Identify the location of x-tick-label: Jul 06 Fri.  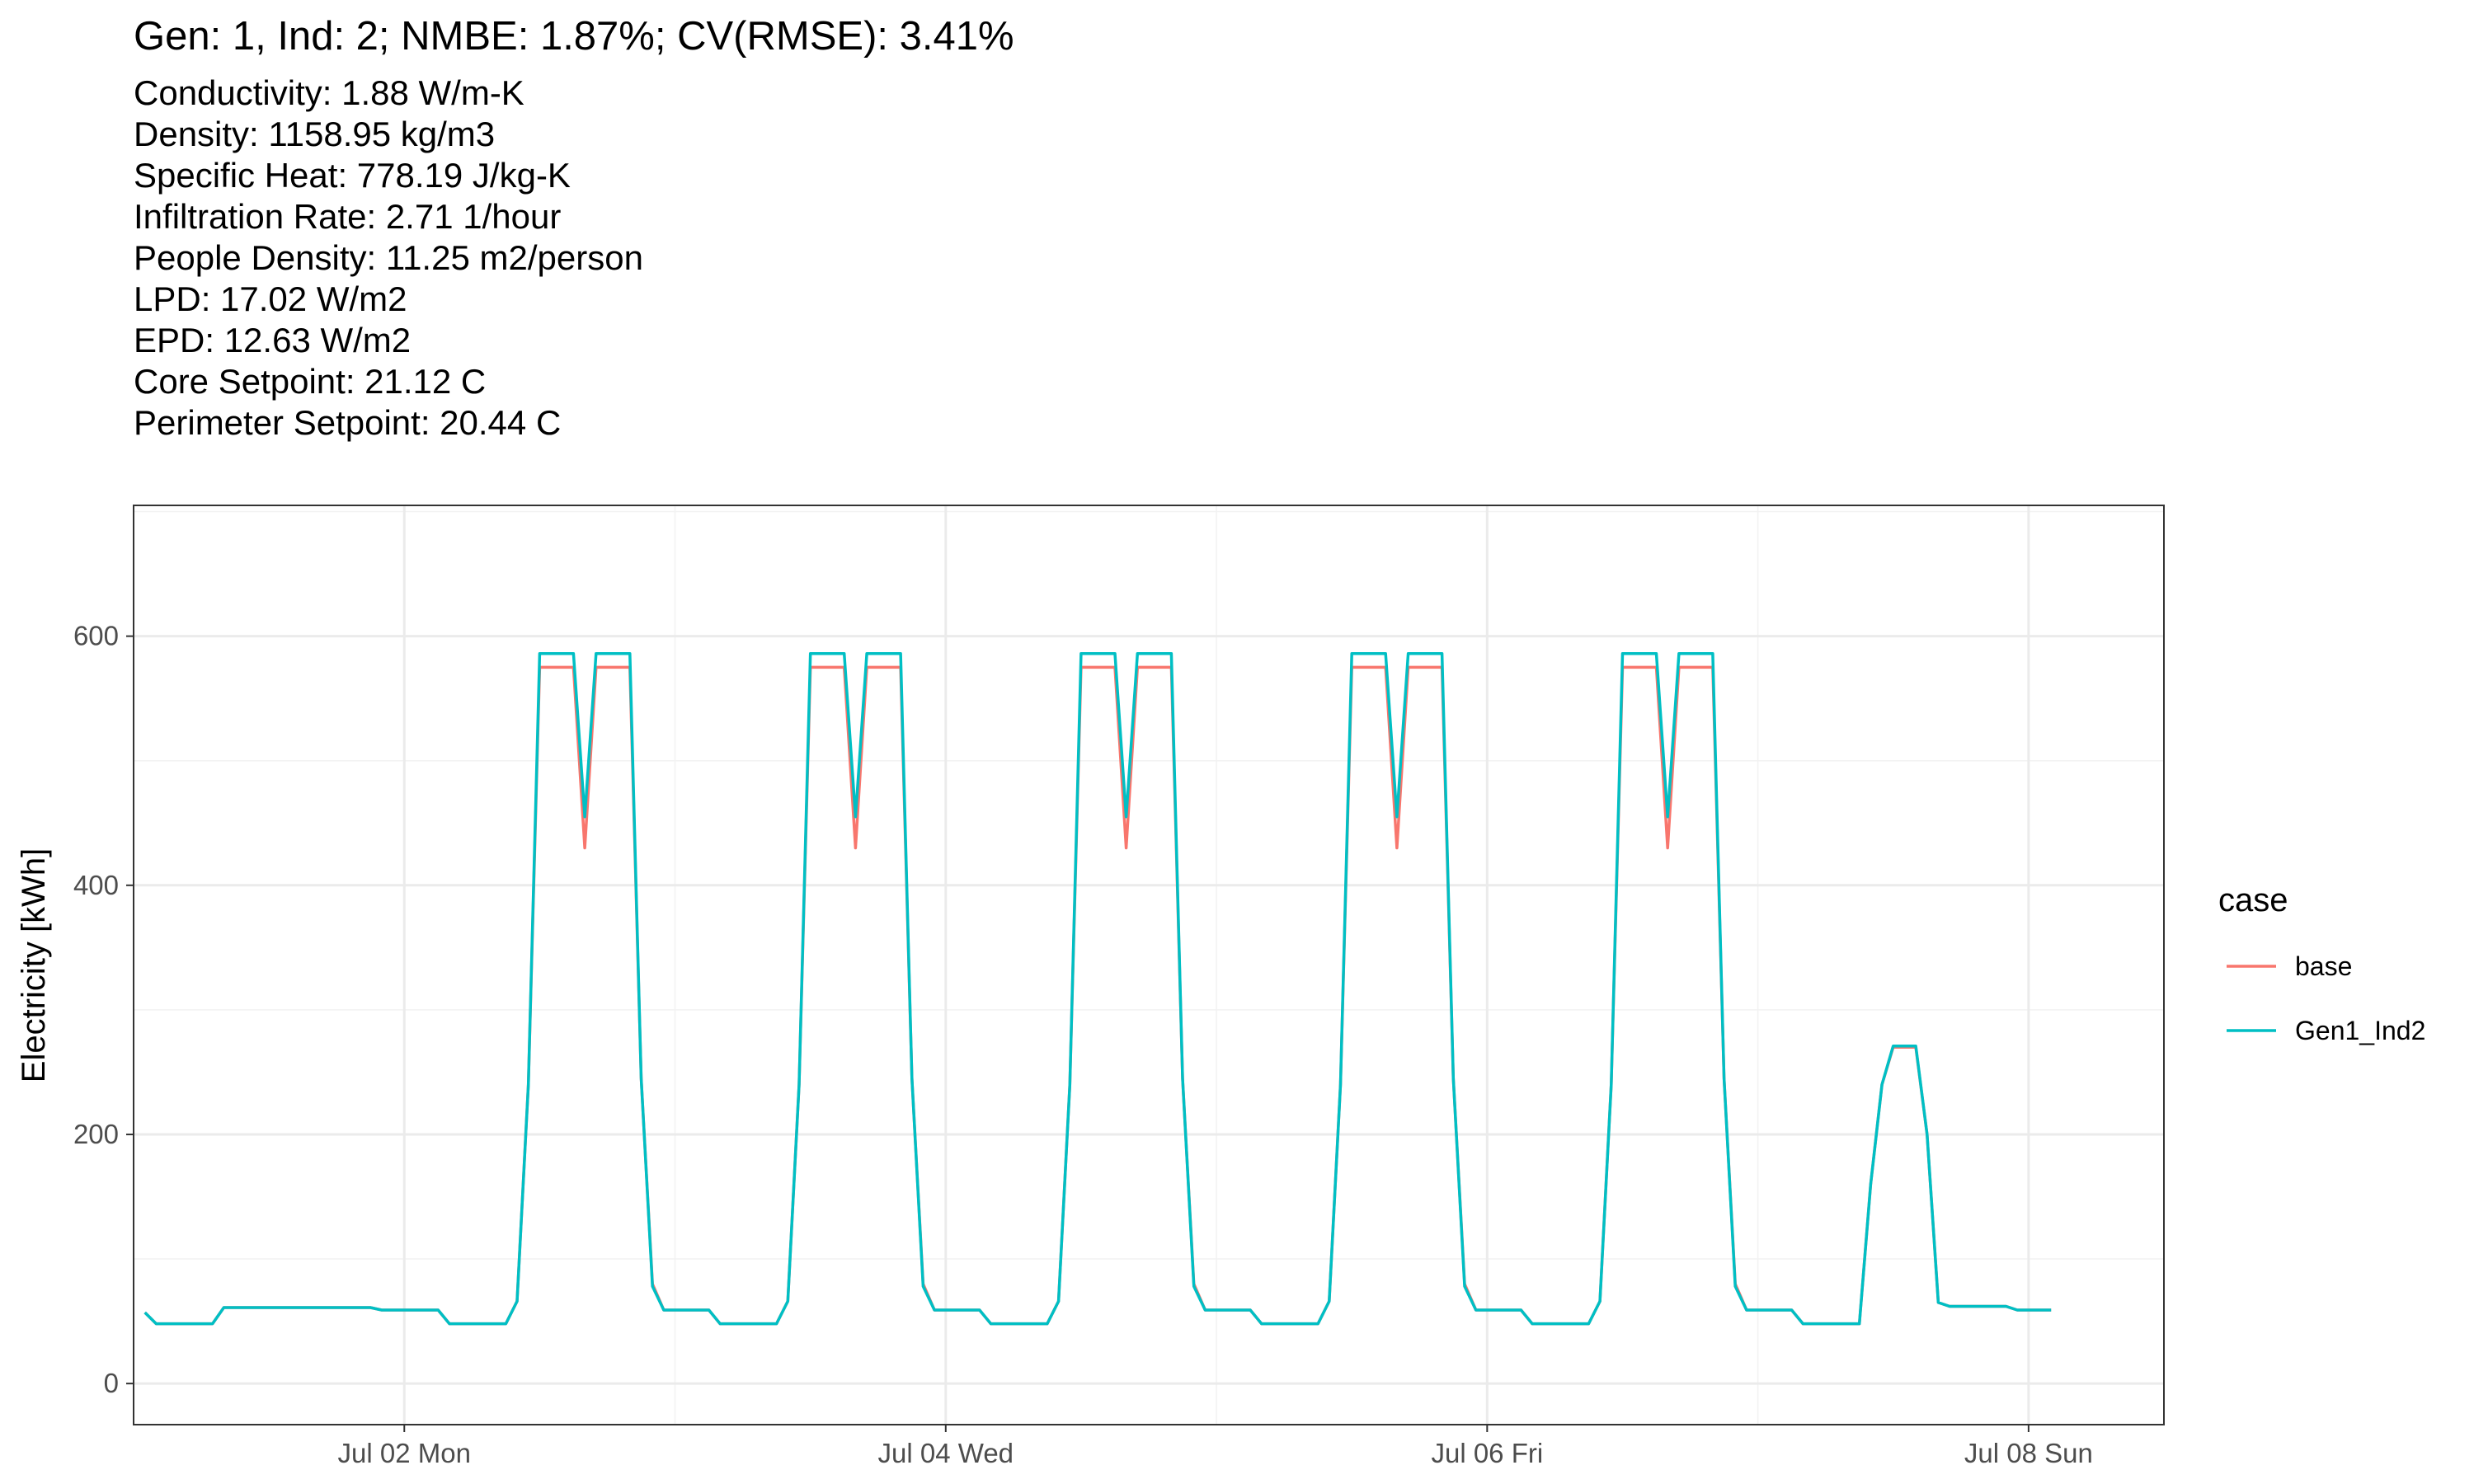
(1487, 1453).